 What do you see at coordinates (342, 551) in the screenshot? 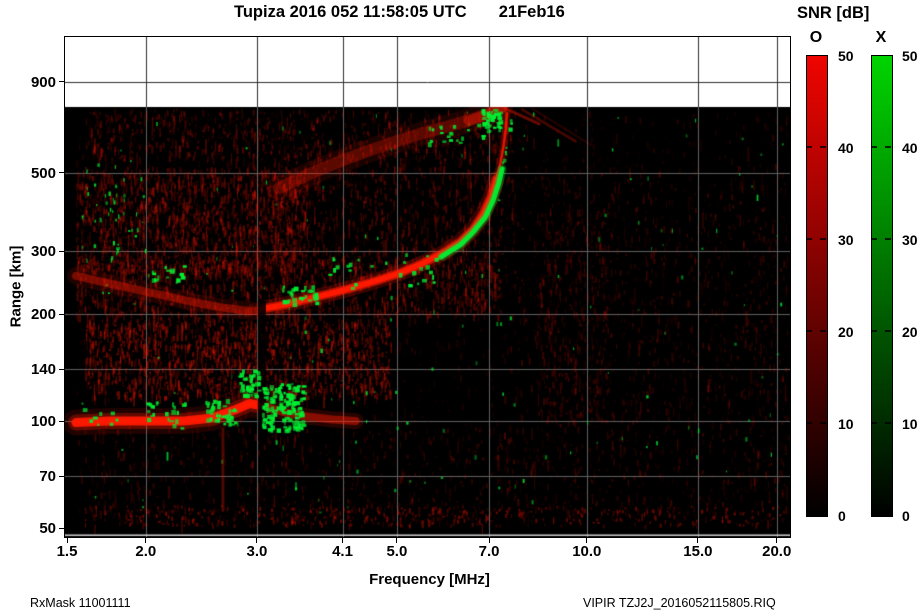
I see `x-tick-label: 4.1` at bounding box center [342, 551].